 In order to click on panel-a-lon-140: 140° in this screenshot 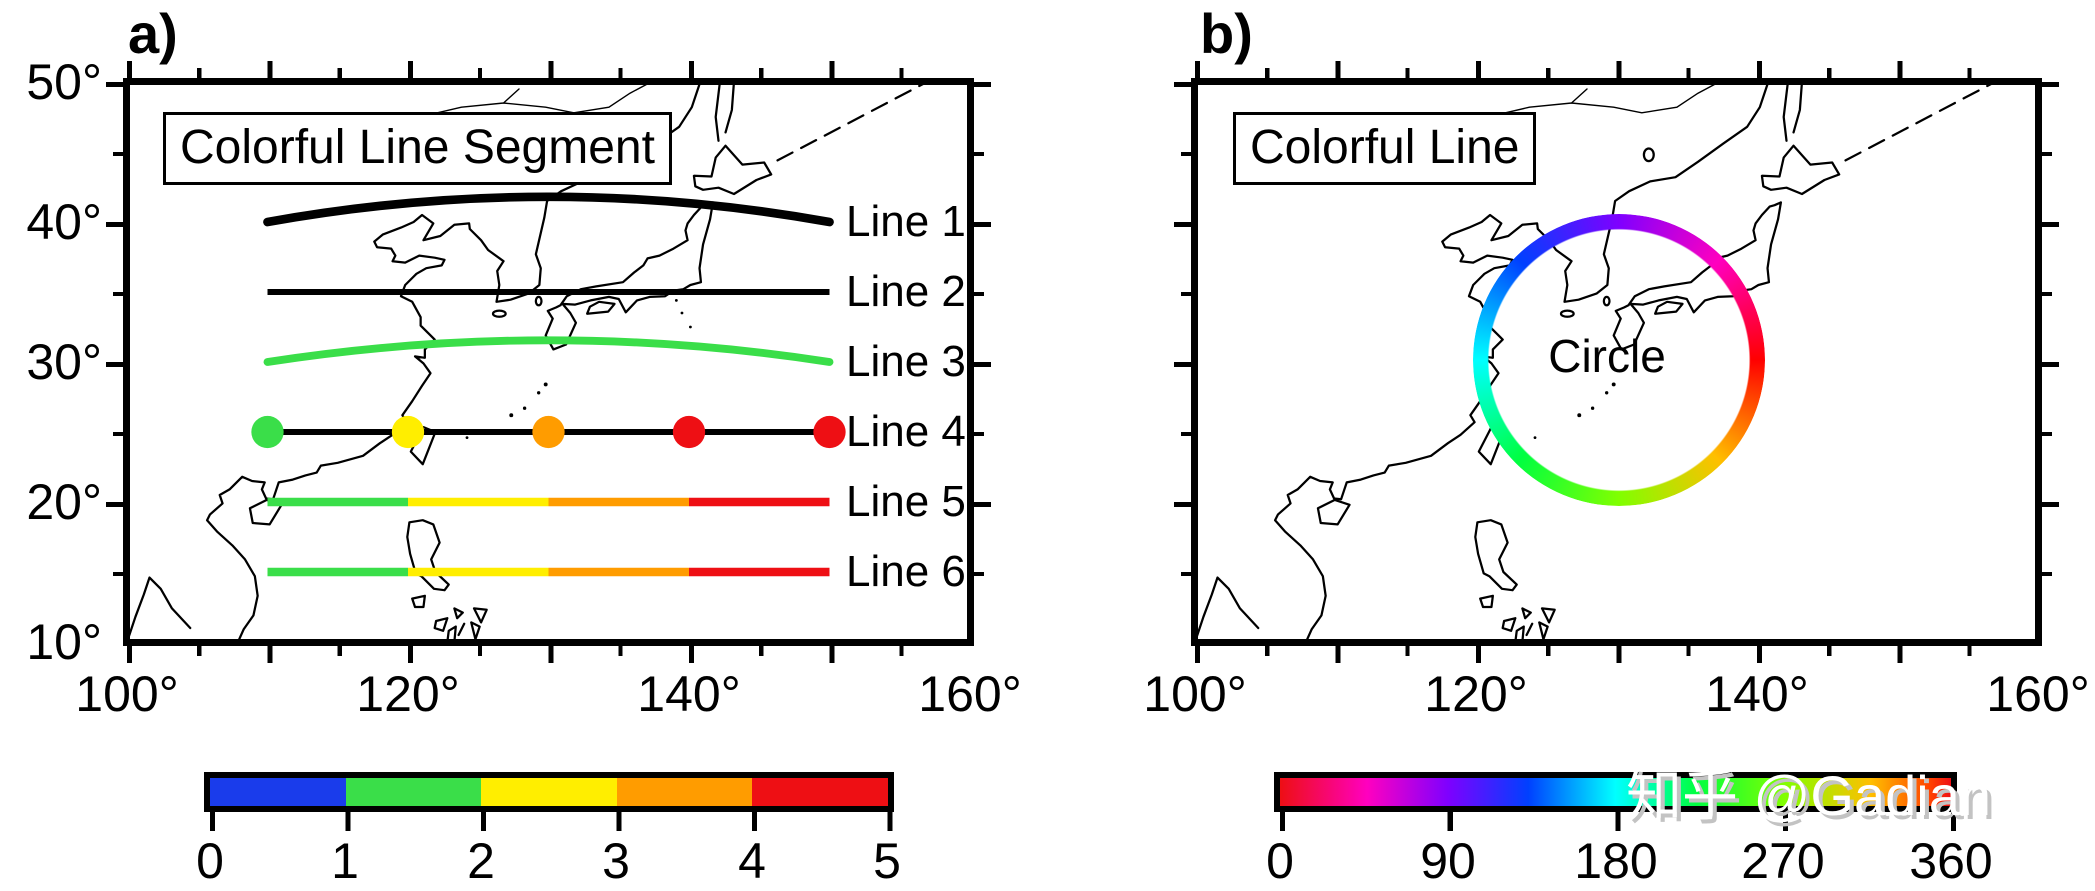, I will do `click(689, 694)`.